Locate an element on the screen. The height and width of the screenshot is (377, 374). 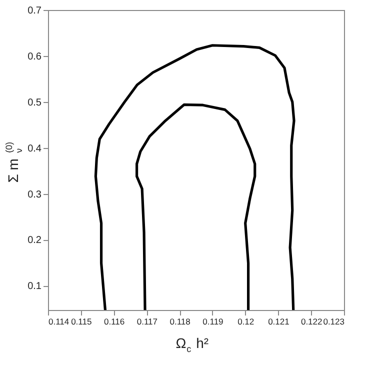
x-tick-label: 0.119 is located at coordinates (213, 321).